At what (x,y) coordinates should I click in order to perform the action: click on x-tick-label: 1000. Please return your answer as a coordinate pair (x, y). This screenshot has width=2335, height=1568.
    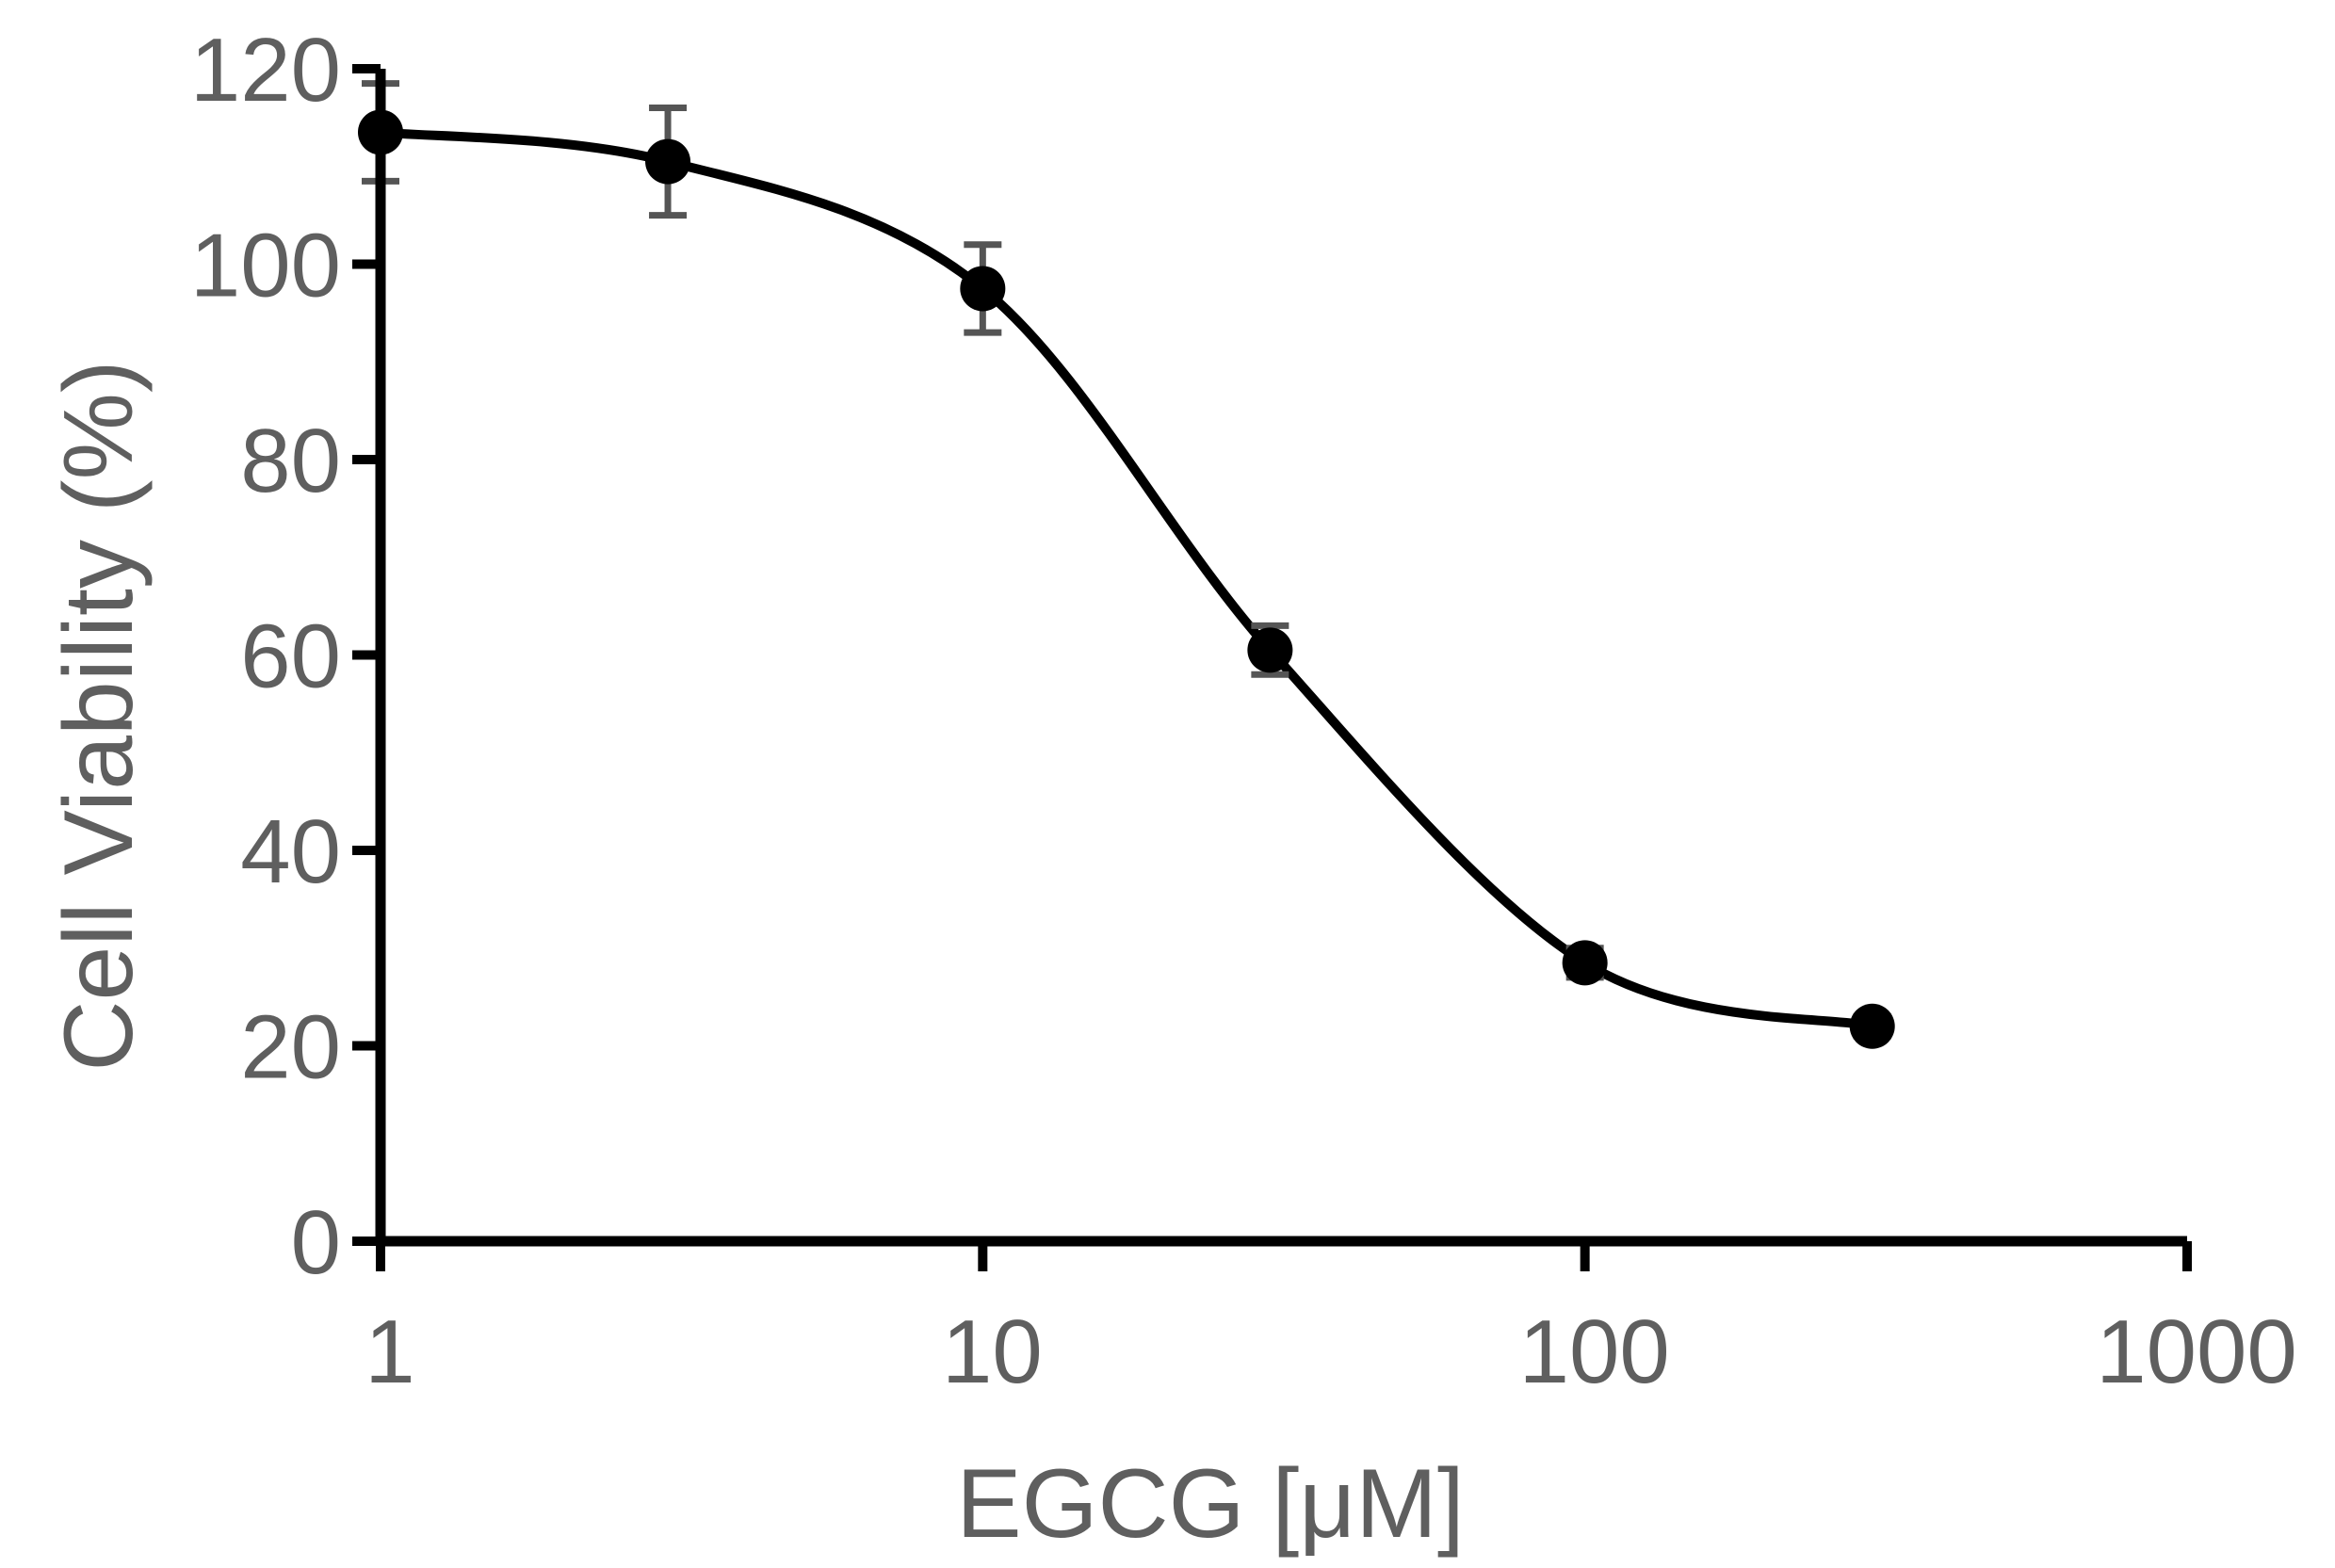
    Looking at the image, I should click on (2196, 1351).